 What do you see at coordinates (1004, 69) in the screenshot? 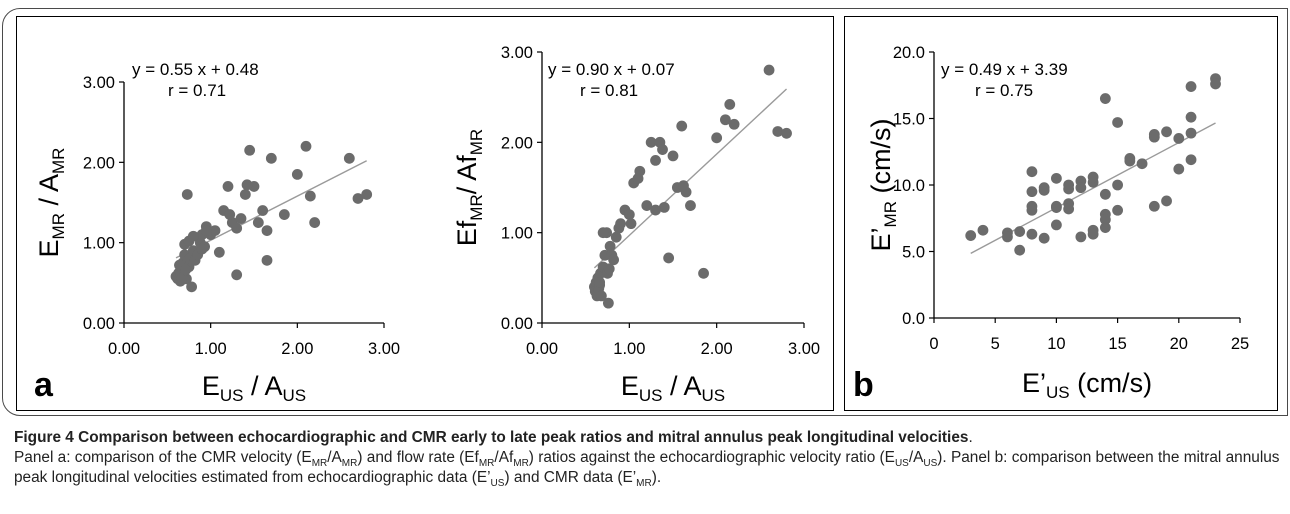
I see `regression-equation: y = 0.49 x + 3.39` at bounding box center [1004, 69].